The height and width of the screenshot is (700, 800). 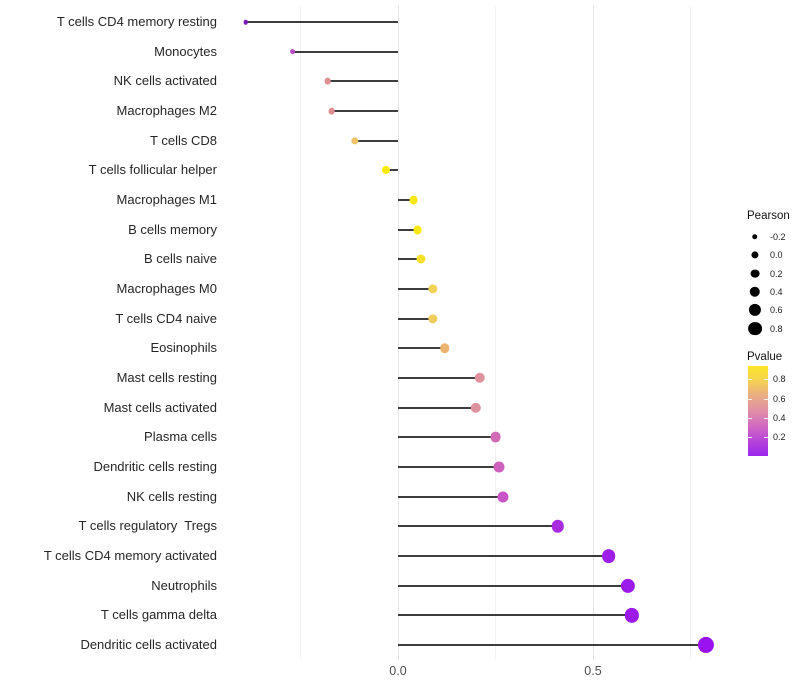 I want to click on y-axis-label: T cells CD4 naive, so click(x=166, y=318).